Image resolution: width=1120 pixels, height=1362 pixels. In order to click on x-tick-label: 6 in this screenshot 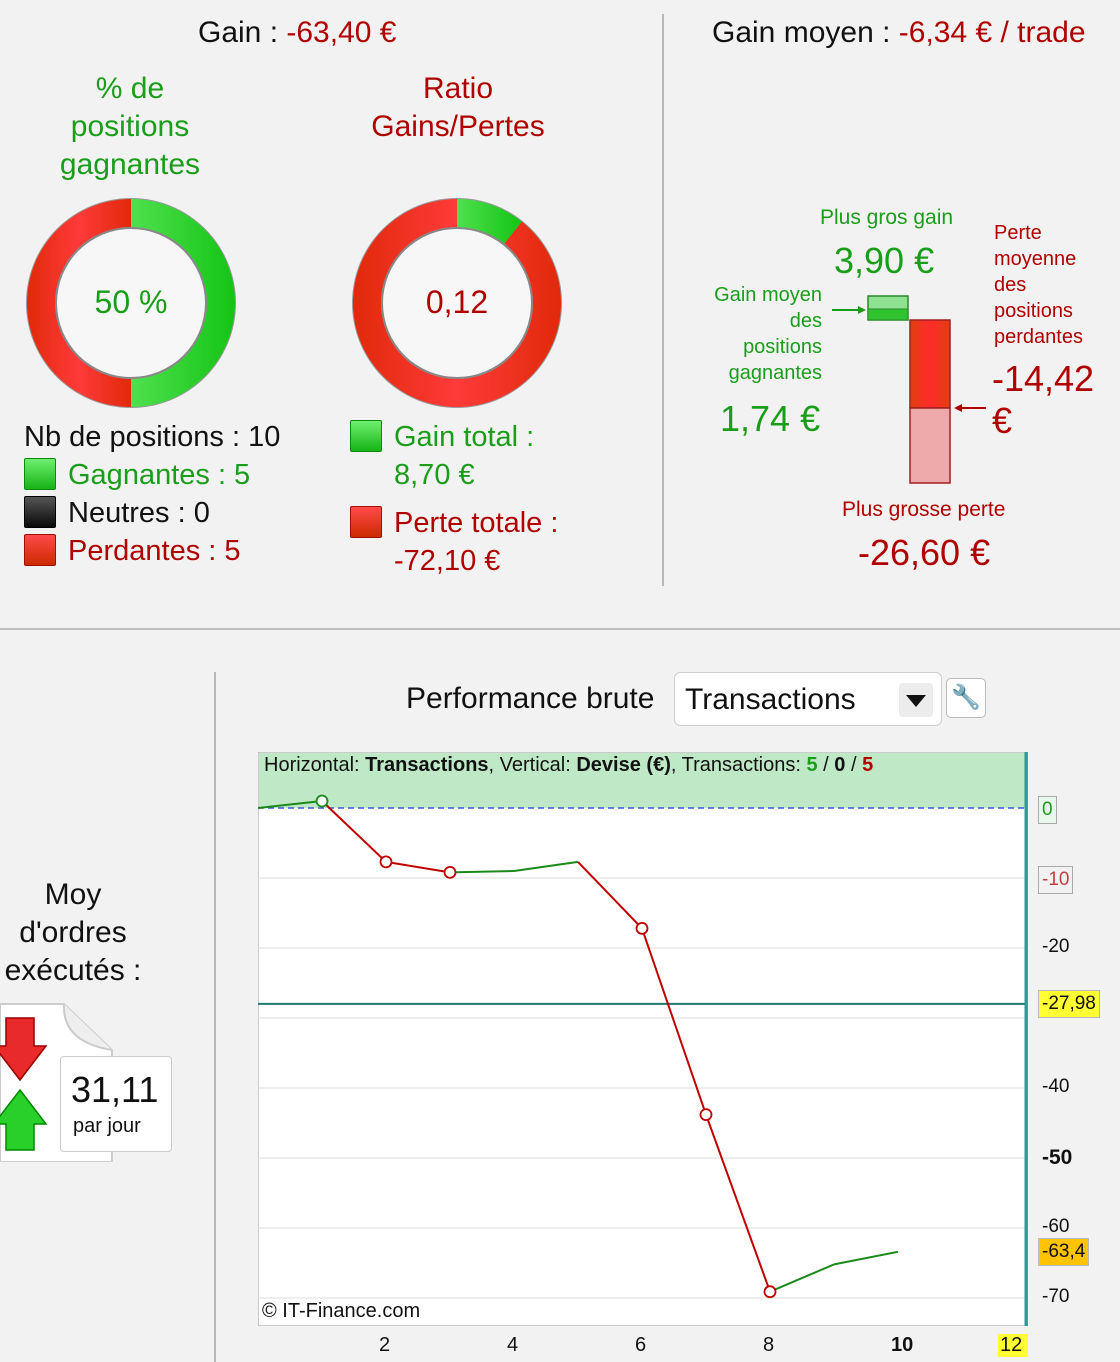, I will do `click(641, 1345)`.